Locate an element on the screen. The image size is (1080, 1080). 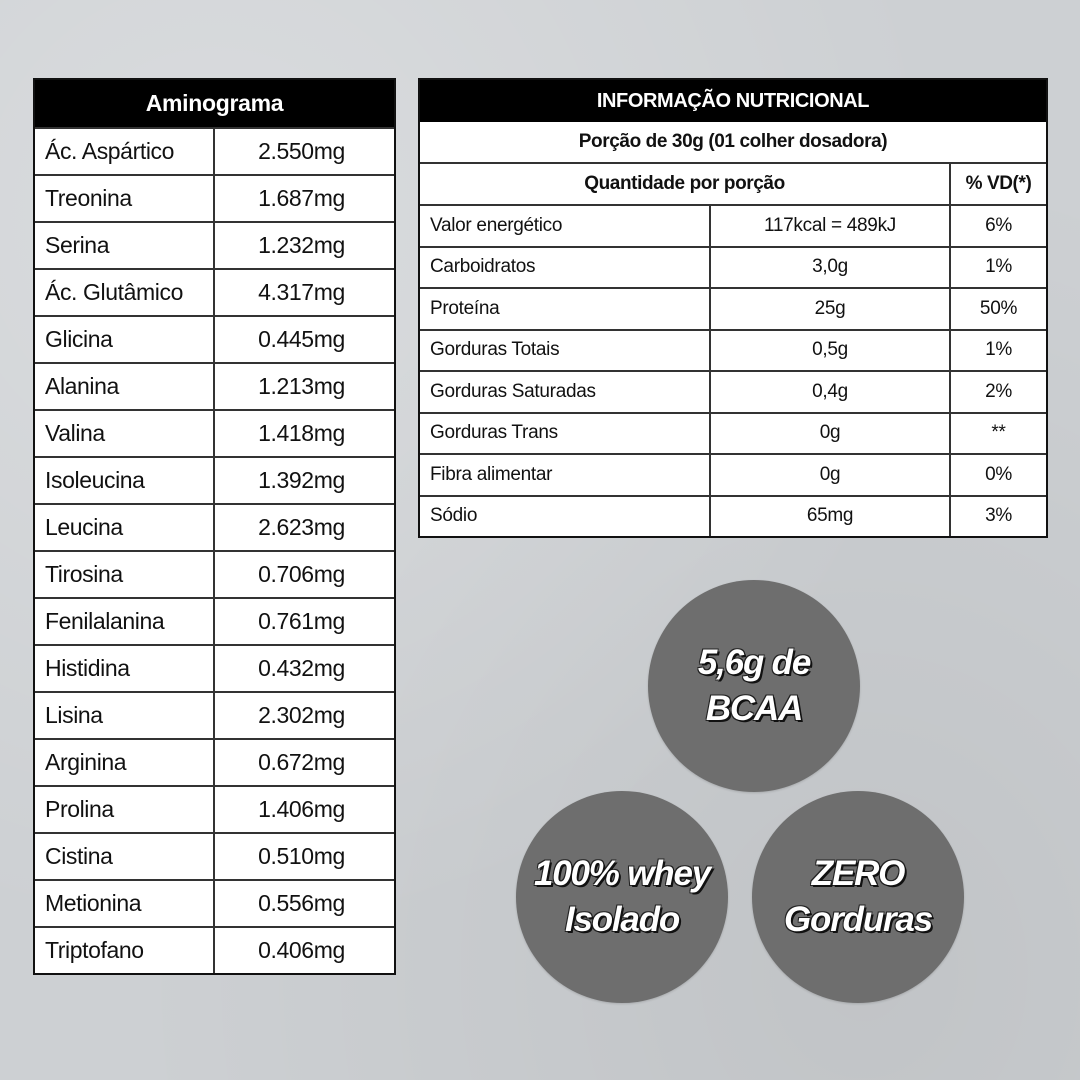
nutrient-name: Sódio is located at coordinates (565, 516).